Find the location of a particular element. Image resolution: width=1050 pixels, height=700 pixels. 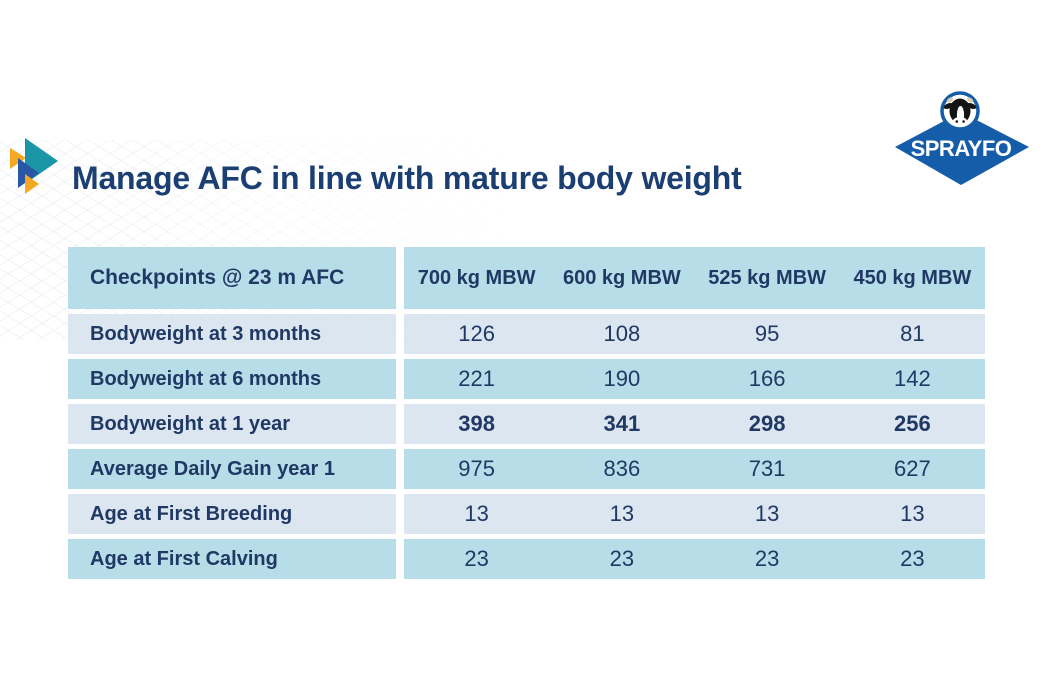

column-header: 450 kg MBW is located at coordinates (912, 277).